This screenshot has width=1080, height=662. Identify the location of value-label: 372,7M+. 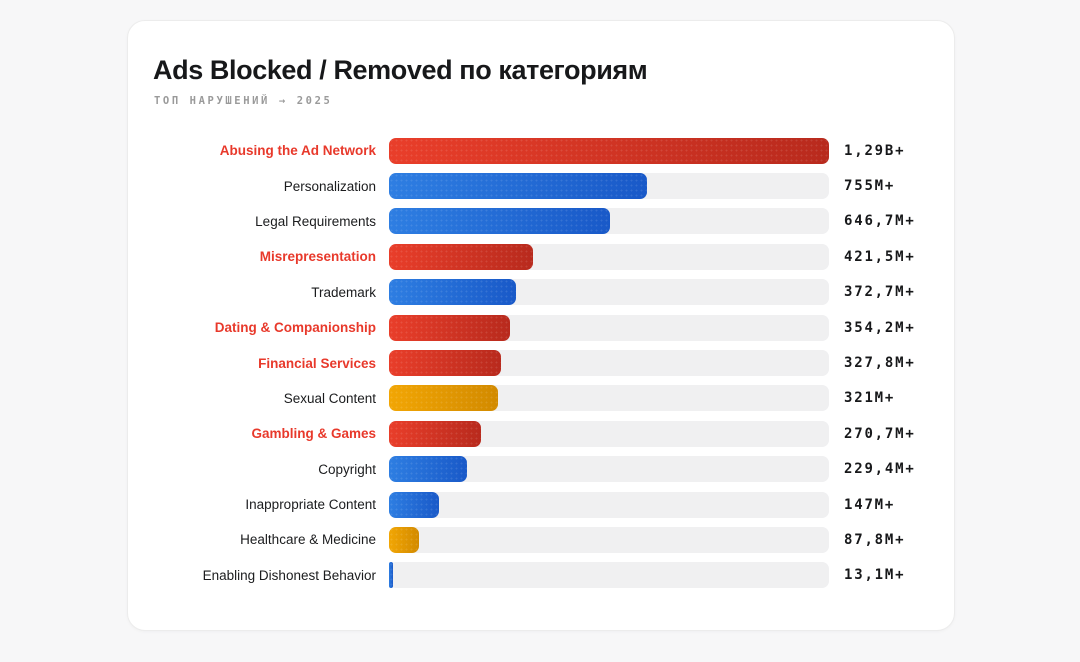
(880, 292).